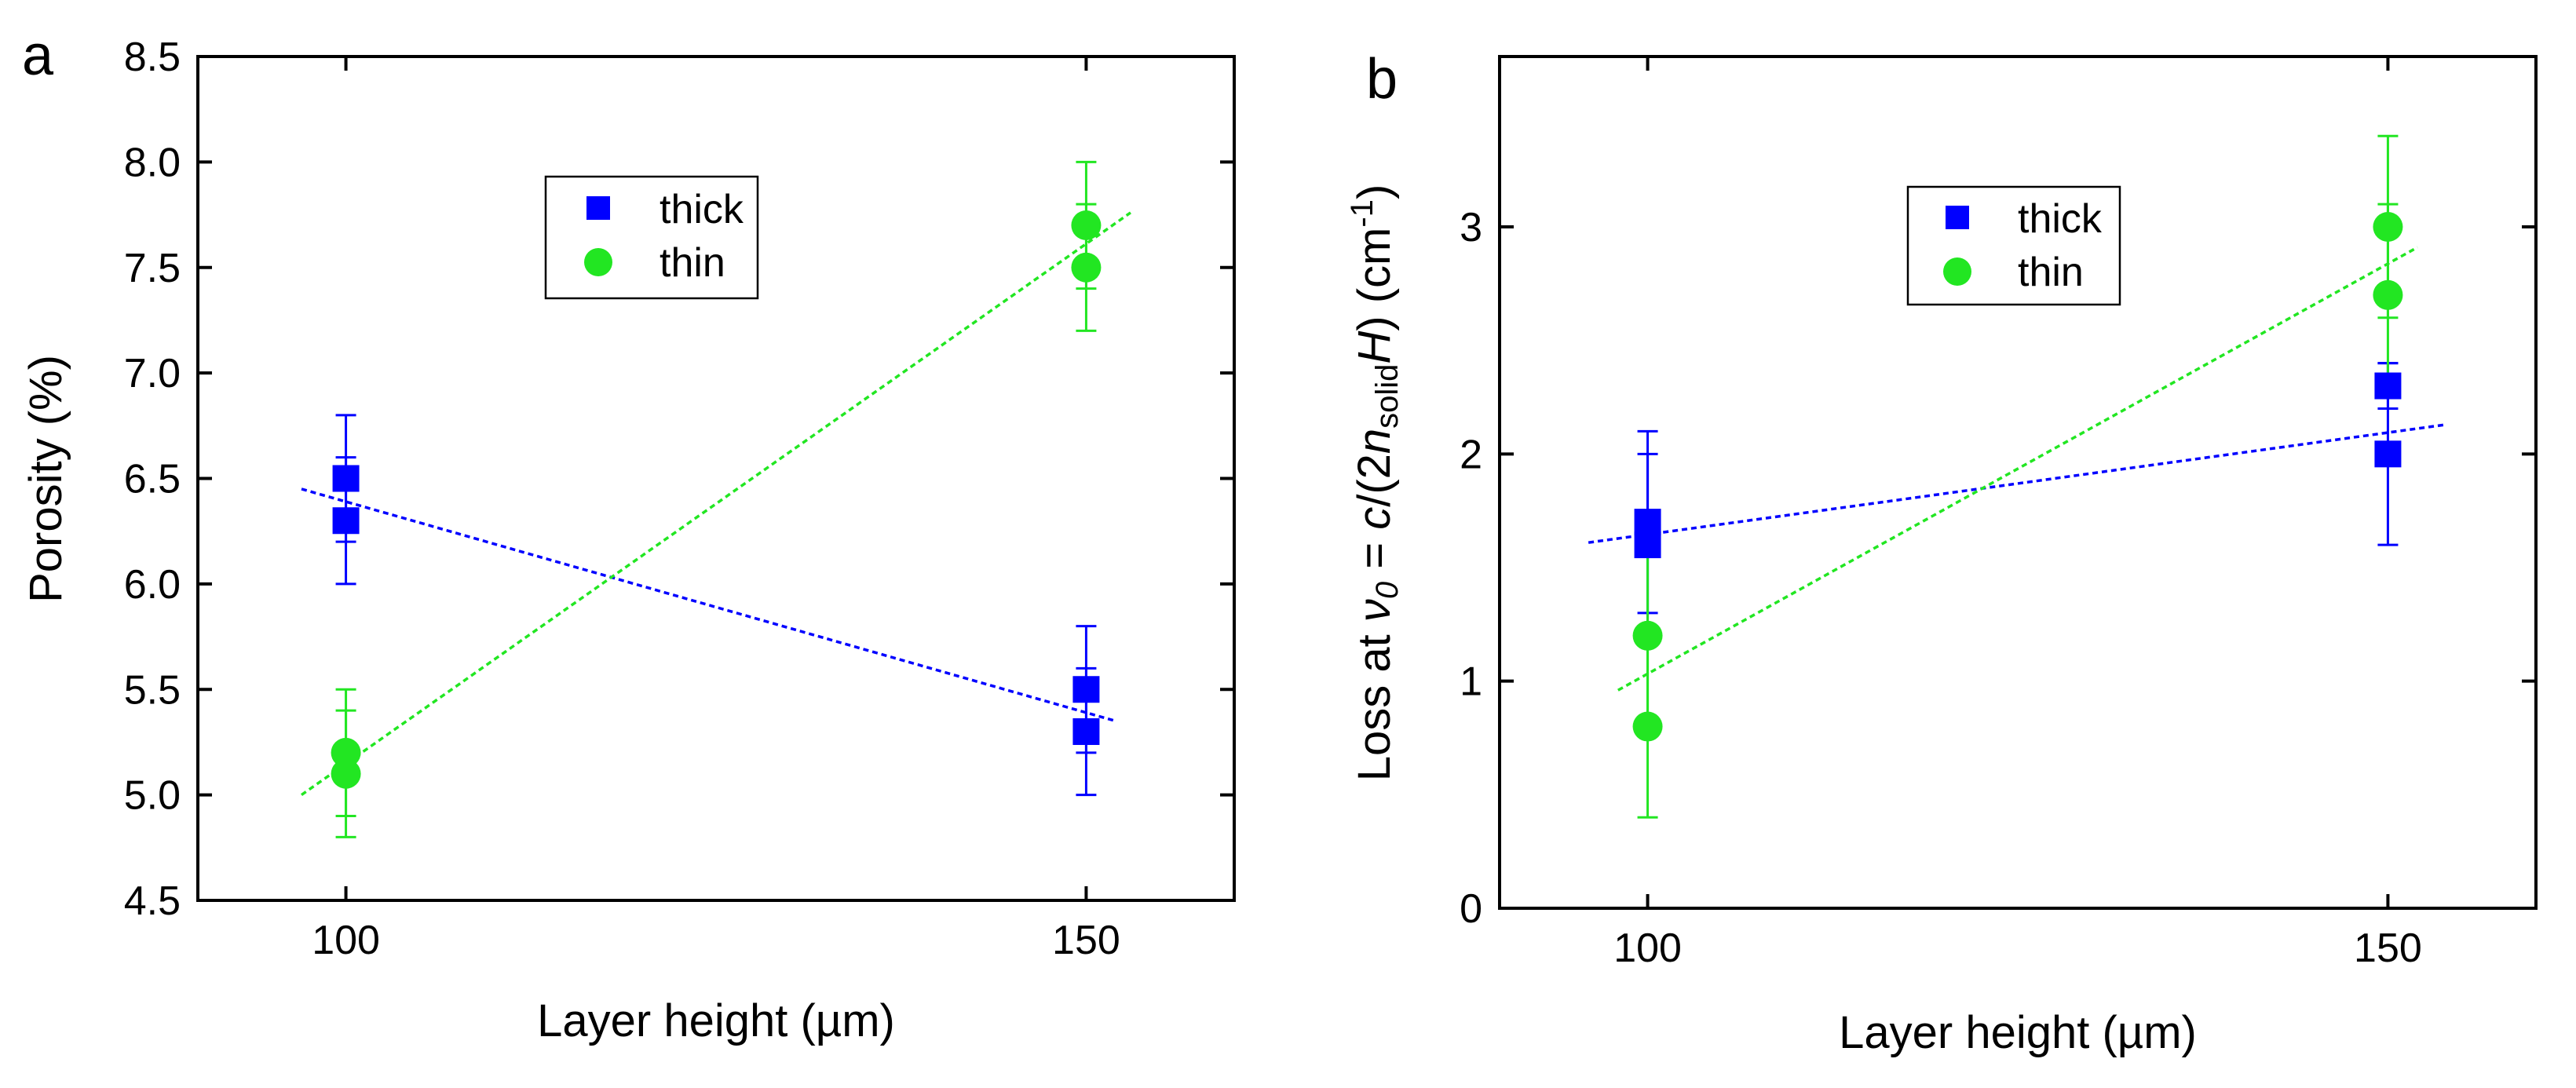  I want to click on panel-a-legend-thick-label: thick, so click(702, 209).